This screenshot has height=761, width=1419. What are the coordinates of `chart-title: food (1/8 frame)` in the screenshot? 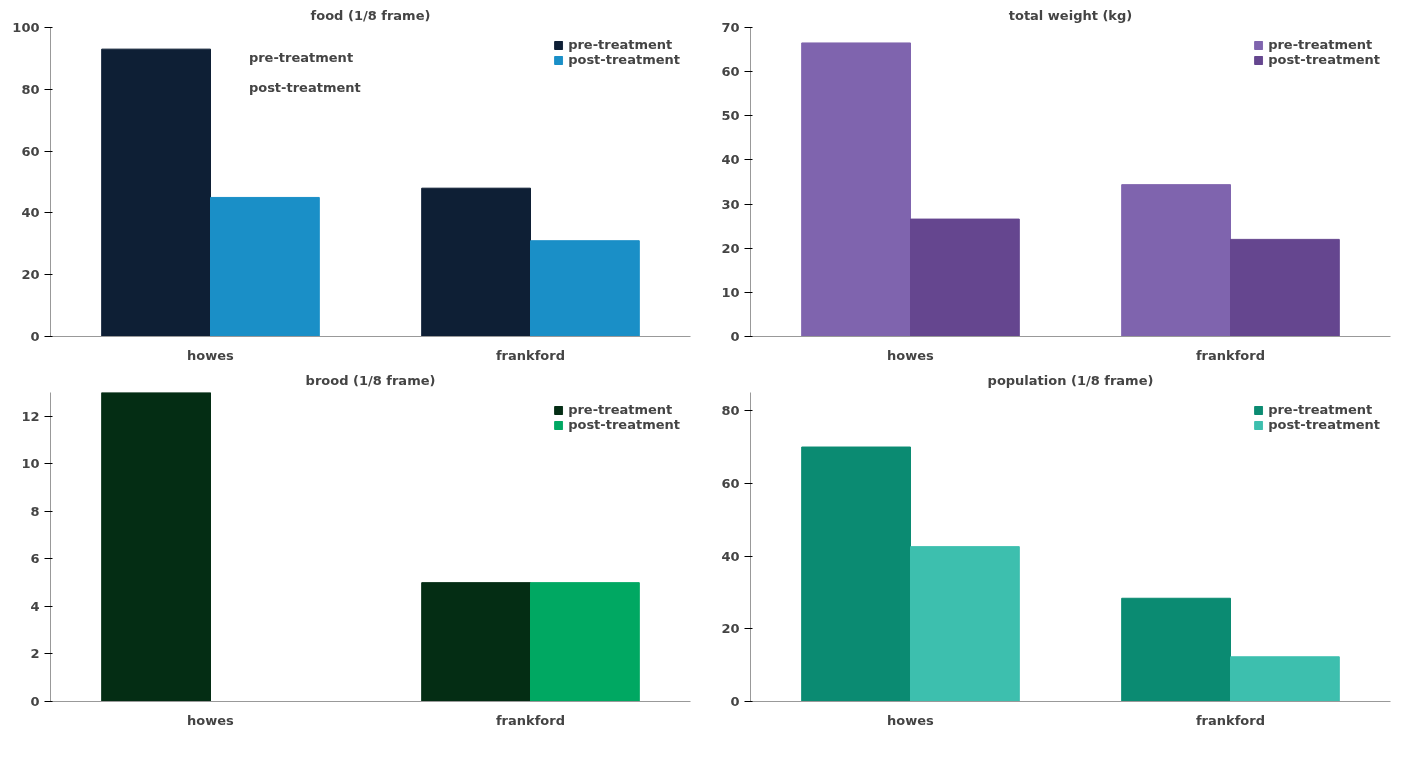 It's located at (370, 15).